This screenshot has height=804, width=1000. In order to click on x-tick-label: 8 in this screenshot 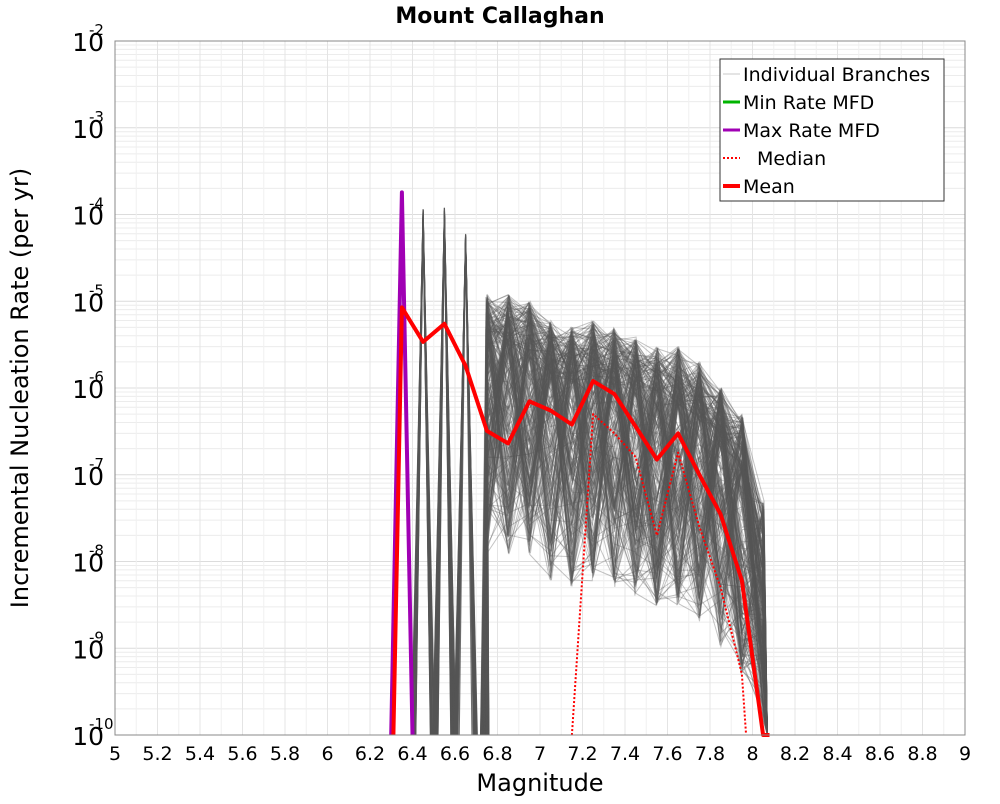, I will do `click(752, 754)`.